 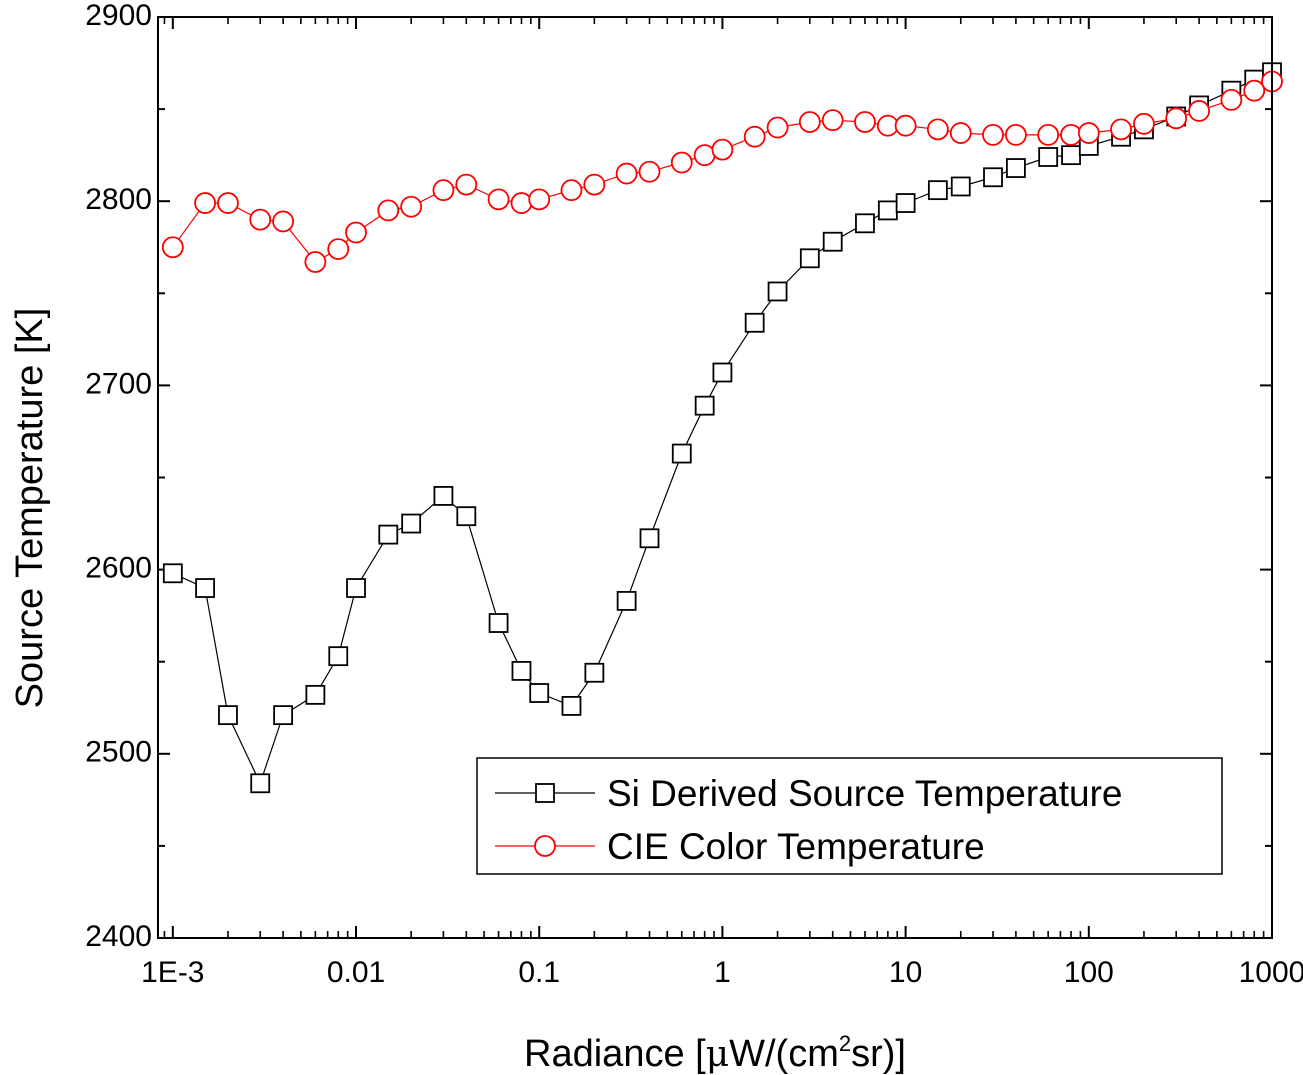 I want to click on x-axis-label-unit: W/(cm, so click(x=784, y=1054).